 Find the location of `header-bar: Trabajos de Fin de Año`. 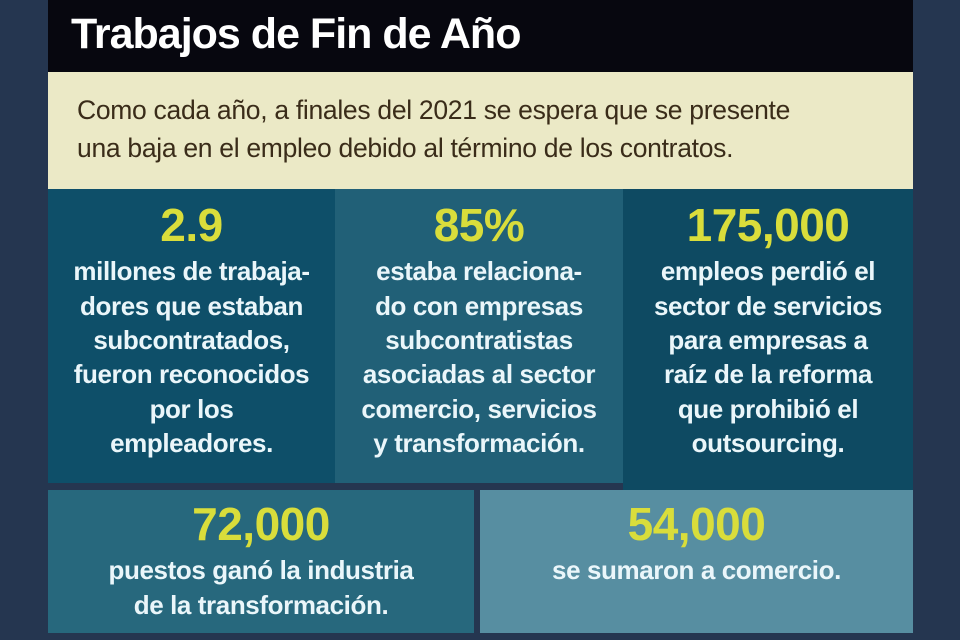

header-bar: Trabajos de Fin de Año is located at coordinates (480, 36).